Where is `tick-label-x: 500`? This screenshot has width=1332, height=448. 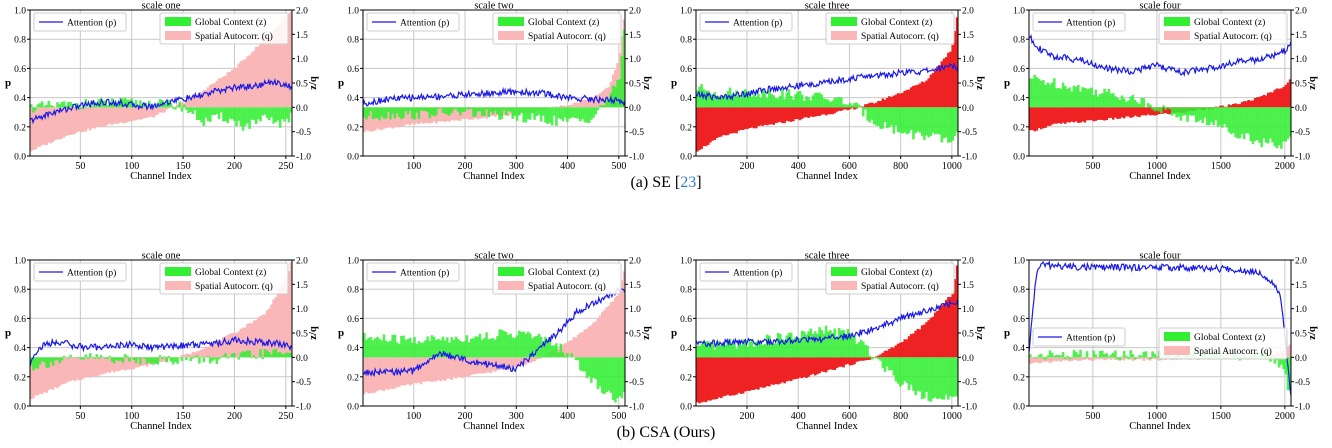 tick-label-x: 500 is located at coordinates (1092, 166).